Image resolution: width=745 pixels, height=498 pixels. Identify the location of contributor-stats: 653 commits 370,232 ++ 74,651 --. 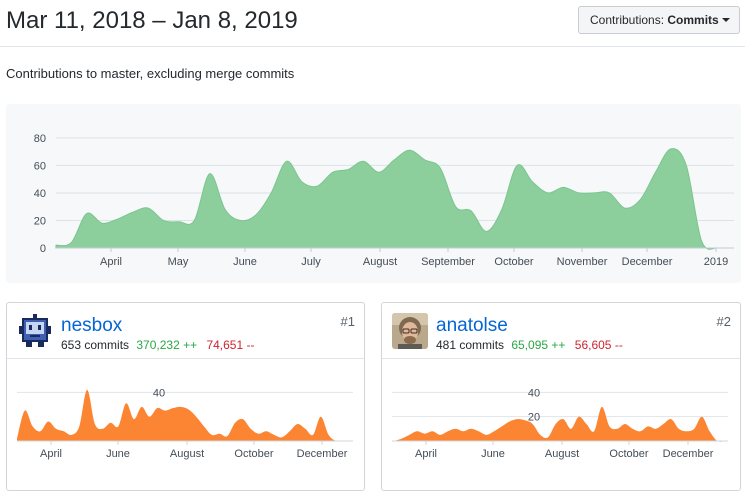
(157, 345).